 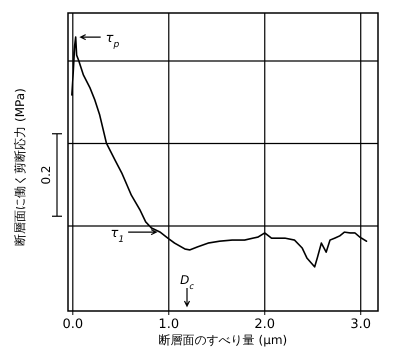 I want to click on annotation: τ$_{p}$, so click(x=113, y=40).